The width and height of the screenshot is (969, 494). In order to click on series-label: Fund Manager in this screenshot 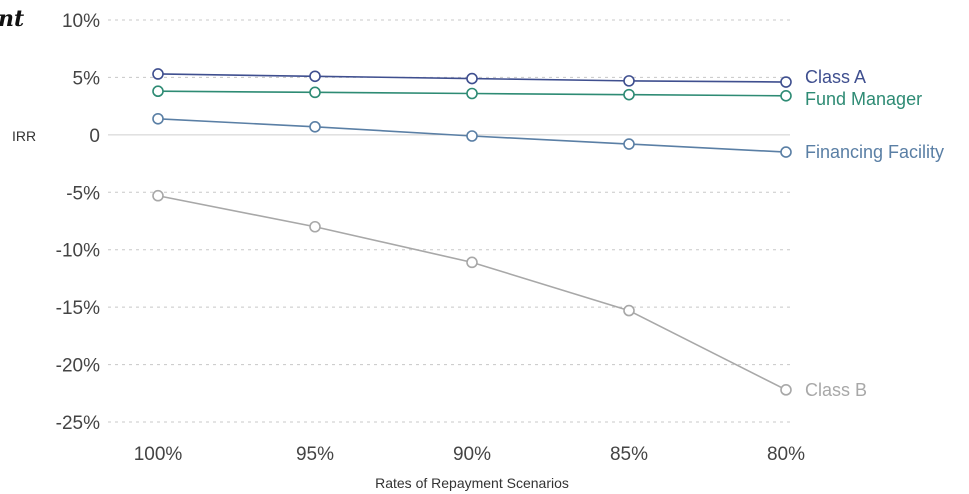, I will do `click(863, 99)`.